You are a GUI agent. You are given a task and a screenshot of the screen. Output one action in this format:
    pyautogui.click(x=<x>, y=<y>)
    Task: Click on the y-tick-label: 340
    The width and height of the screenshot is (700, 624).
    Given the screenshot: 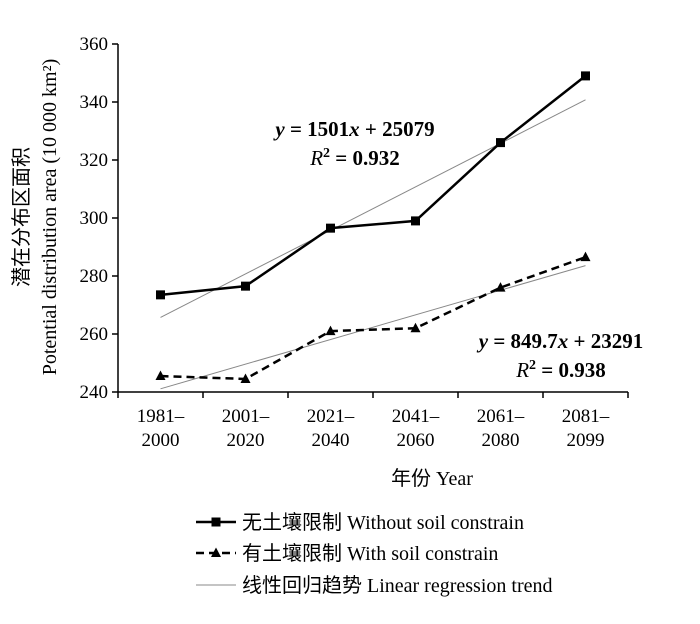 What is the action you would take?
    pyautogui.click(x=94, y=102)
    